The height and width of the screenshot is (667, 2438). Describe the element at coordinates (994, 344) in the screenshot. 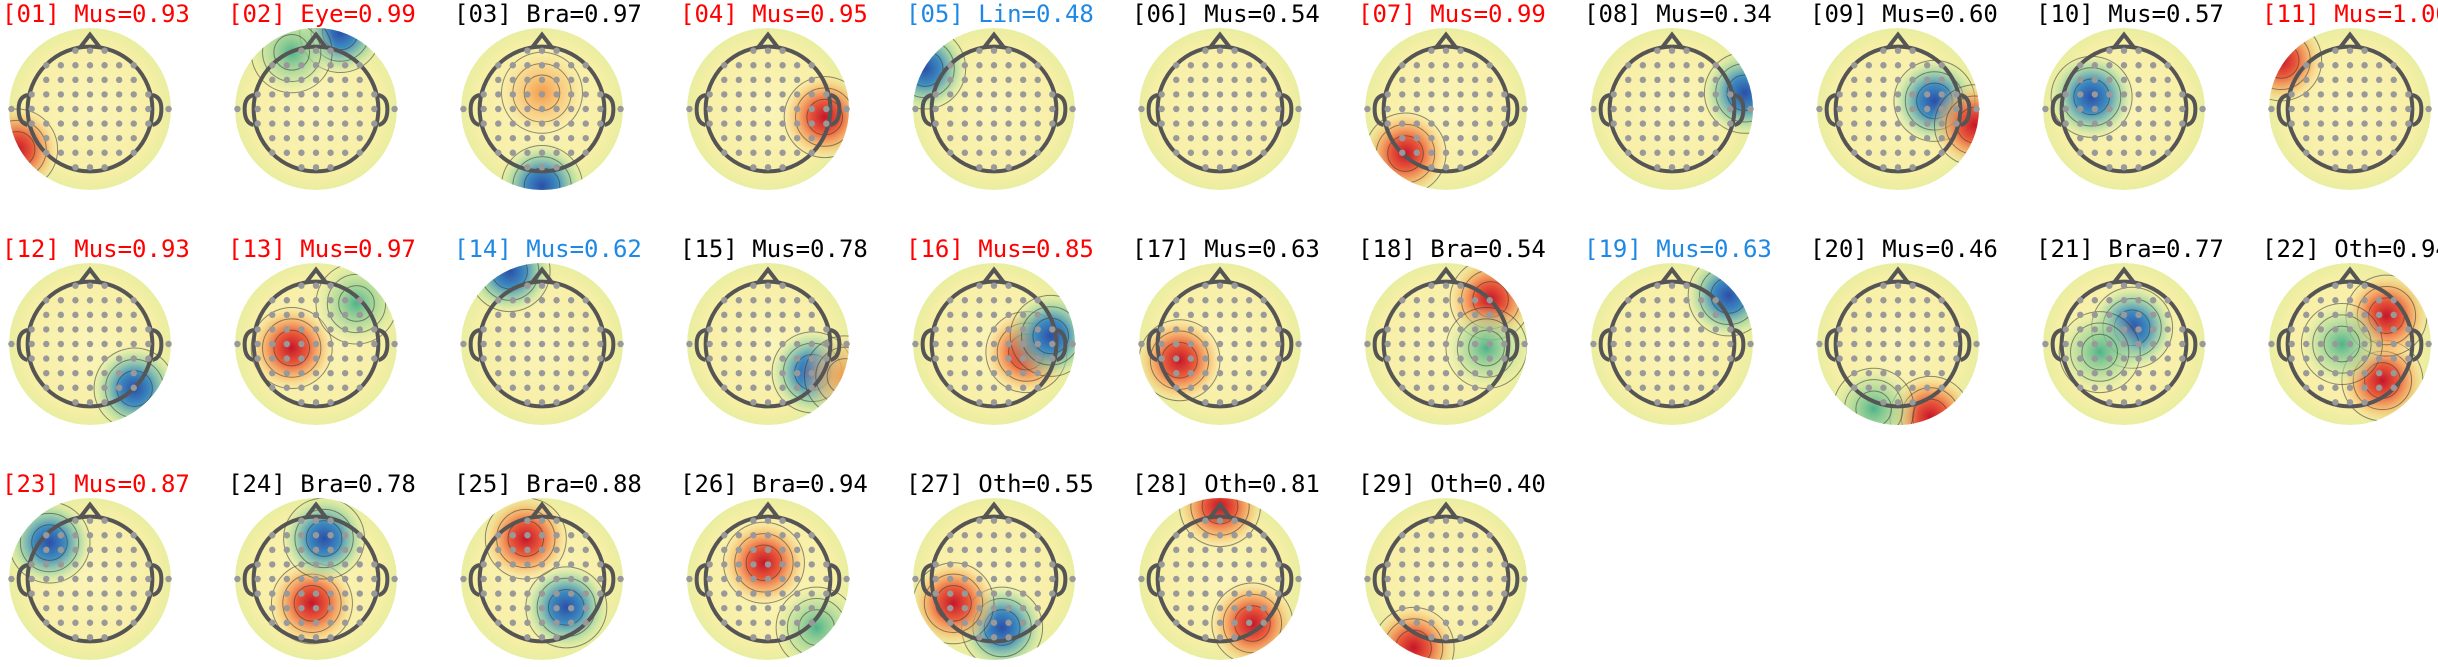

I see `map-field` at that location.